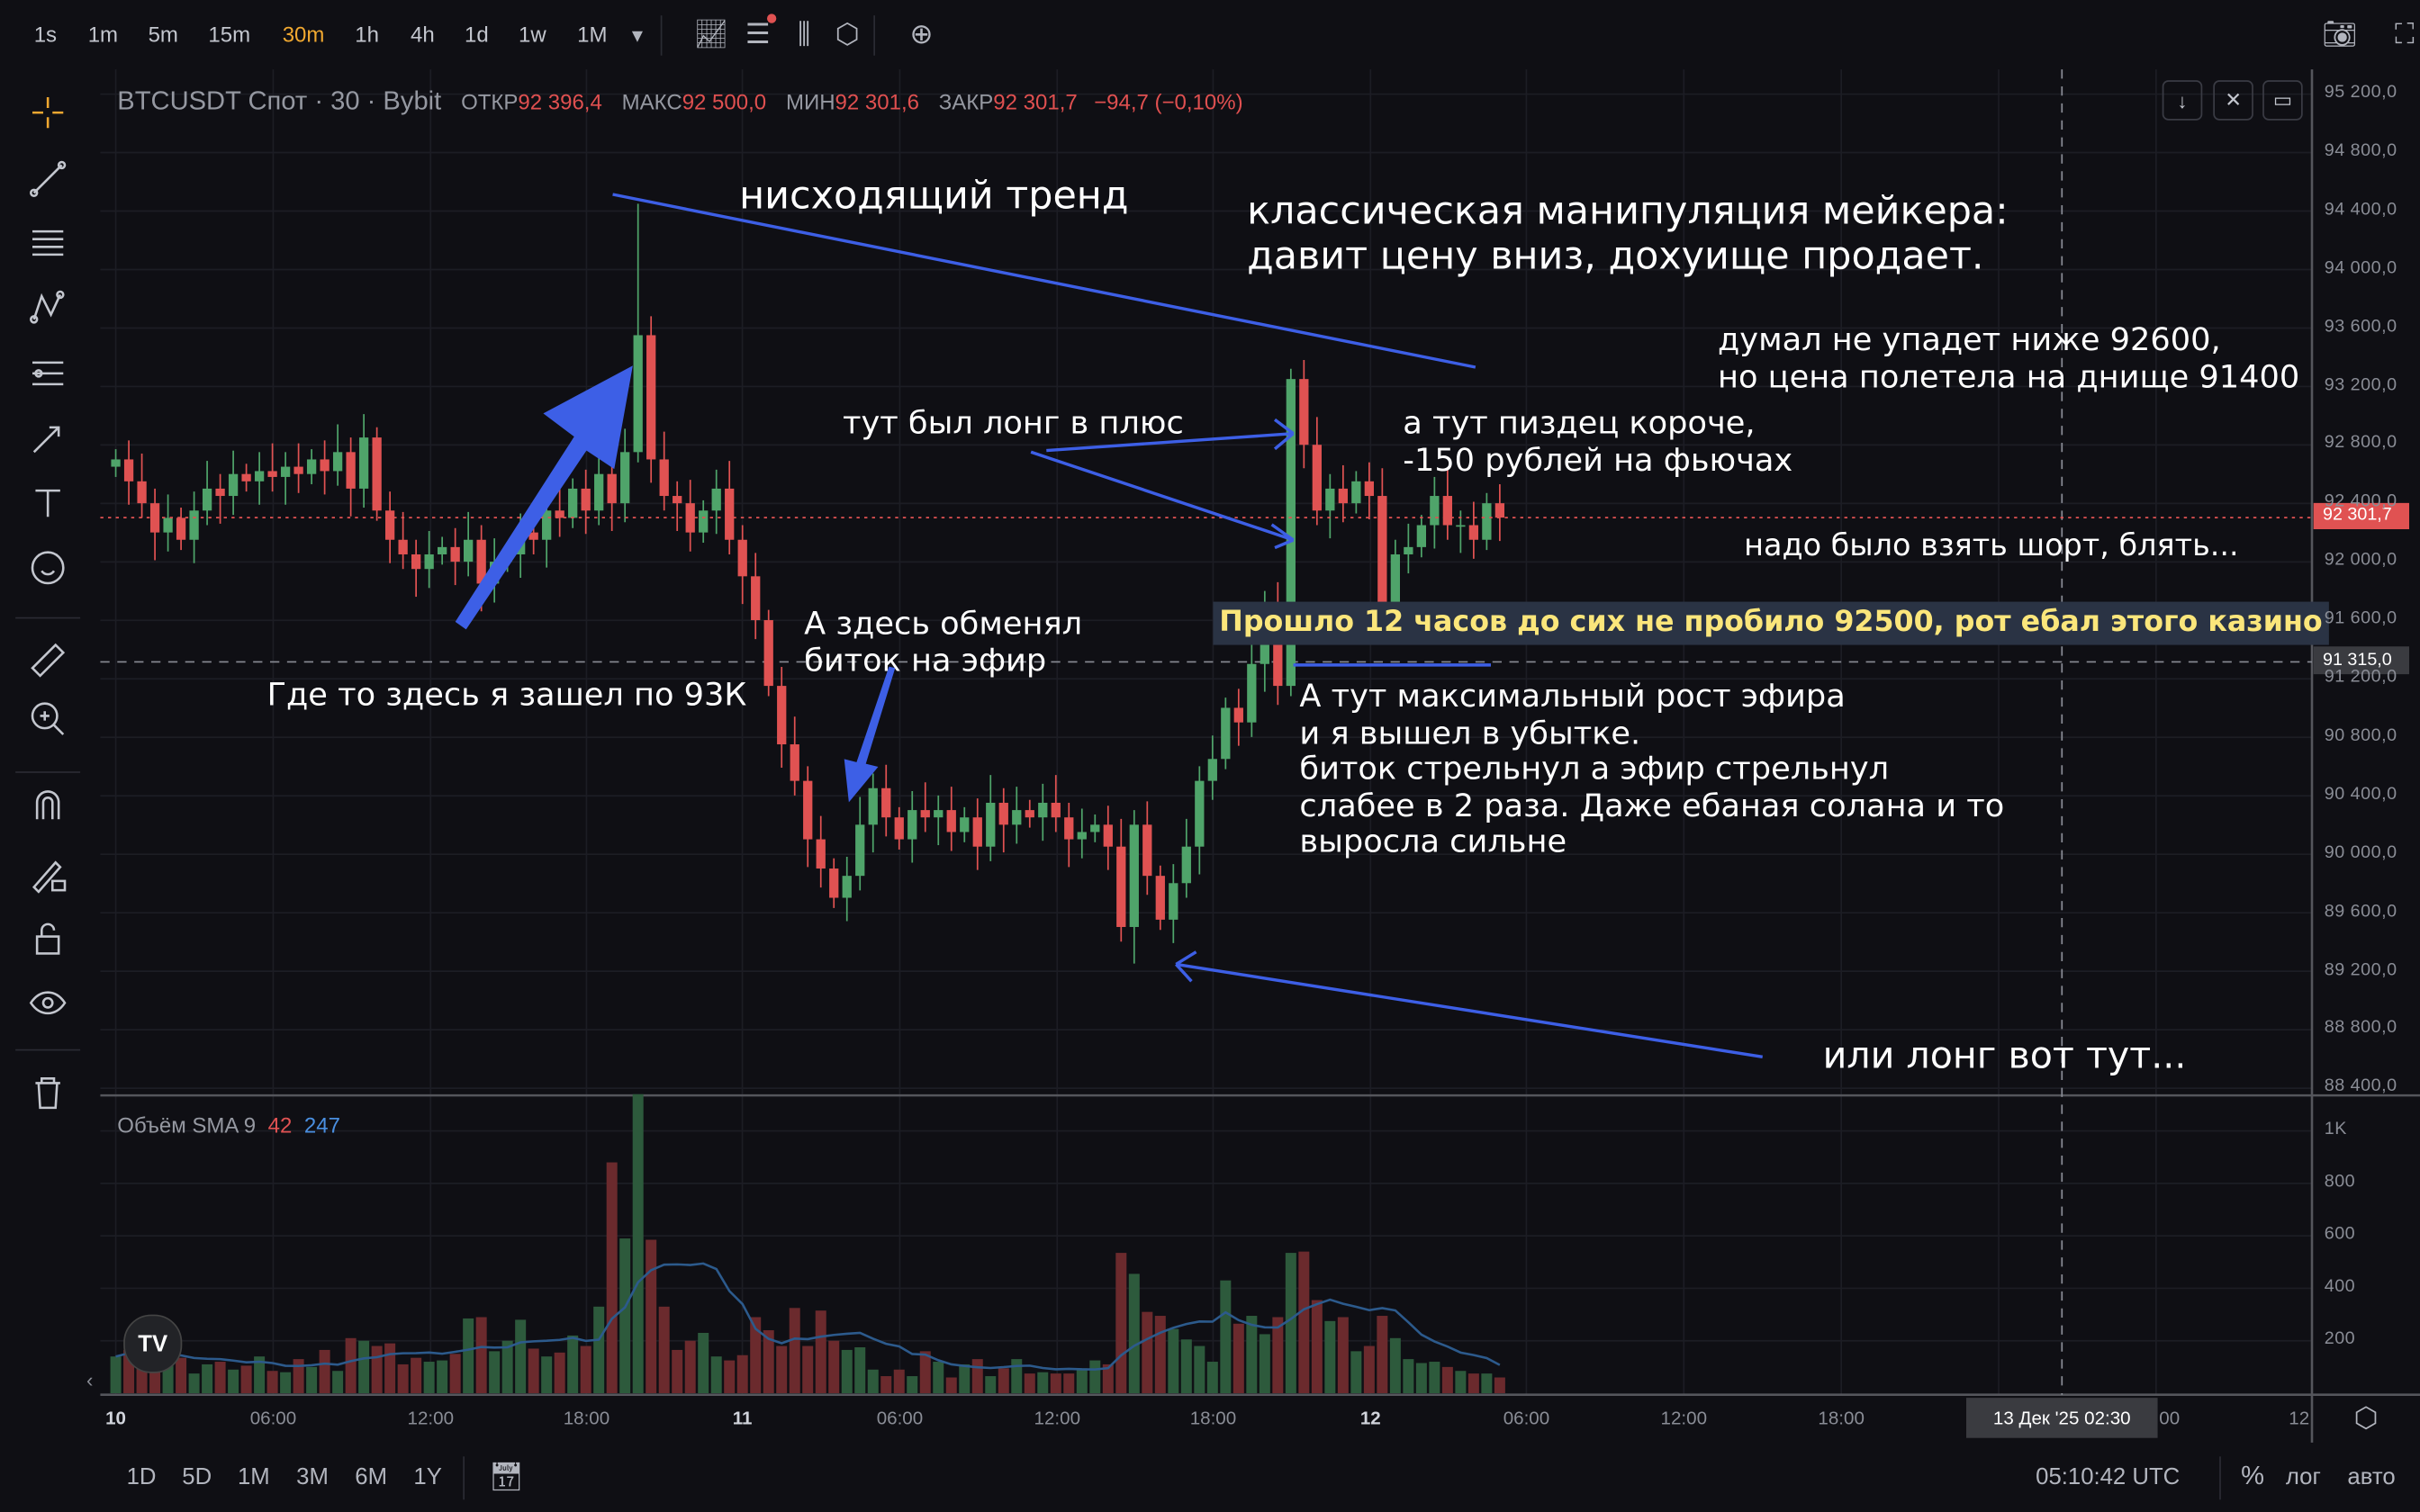 Image resolution: width=2420 pixels, height=1512 pixels. Describe the element at coordinates (2371, 1477) in the screenshot. I see `auto-toggle: авто` at that location.